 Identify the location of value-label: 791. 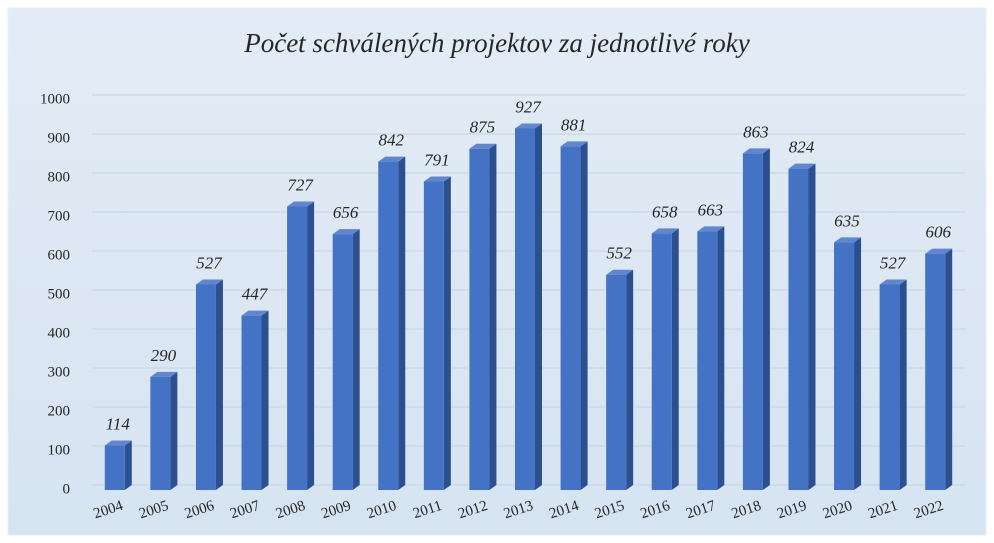
(437, 159).